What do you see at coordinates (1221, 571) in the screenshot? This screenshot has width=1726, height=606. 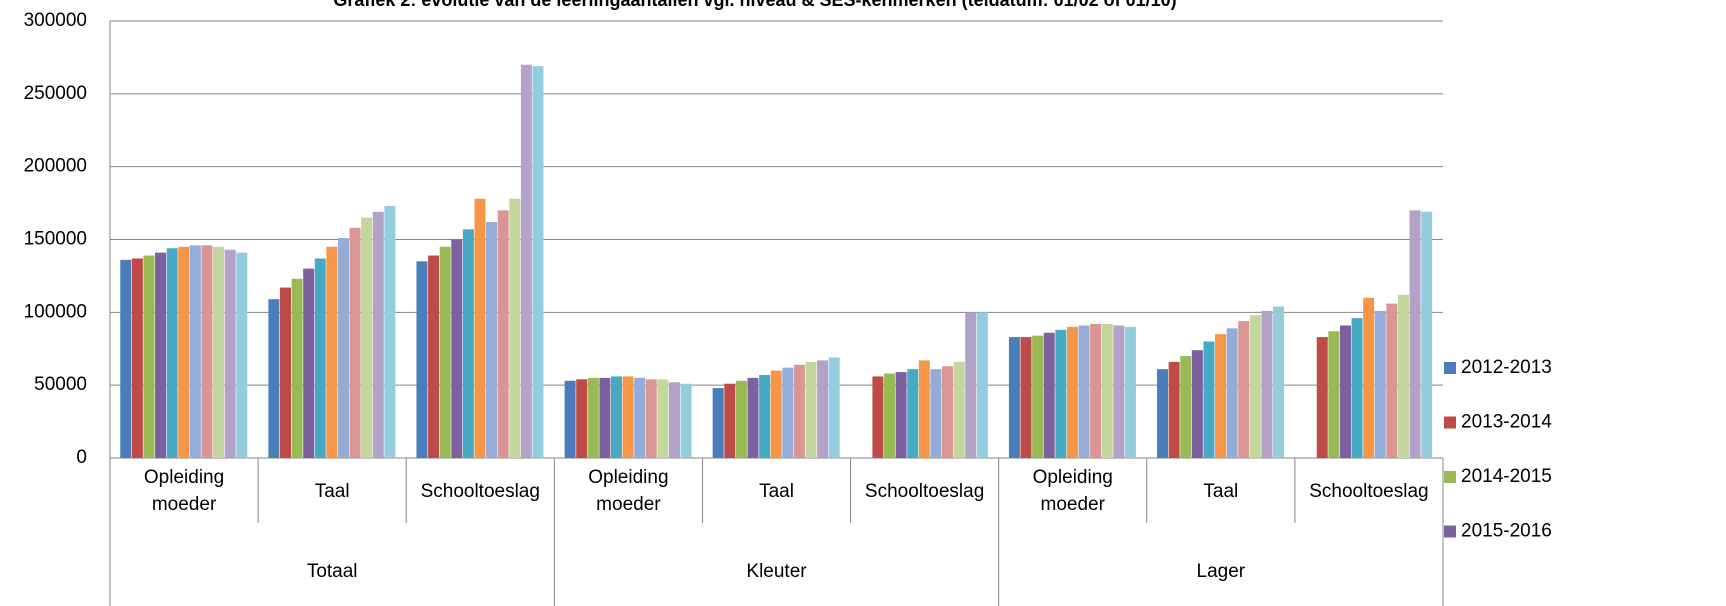 I see `group-label: Lager` at bounding box center [1221, 571].